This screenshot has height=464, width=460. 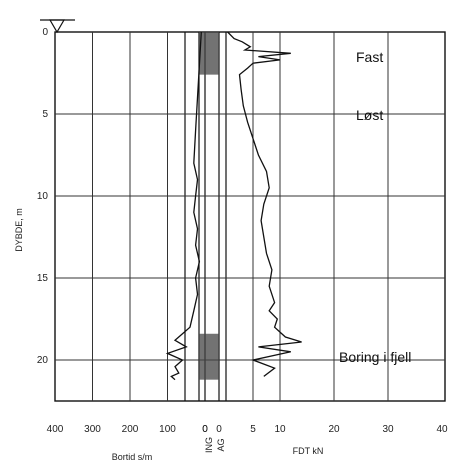 I want to click on y-axis-label: DYBDE, m, so click(x=19, y=230).